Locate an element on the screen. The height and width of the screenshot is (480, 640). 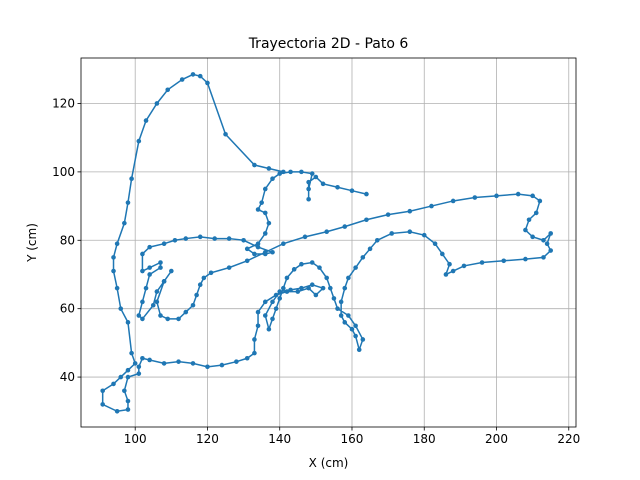
x-tick-label: 220 is located at coordinates (568, 439).